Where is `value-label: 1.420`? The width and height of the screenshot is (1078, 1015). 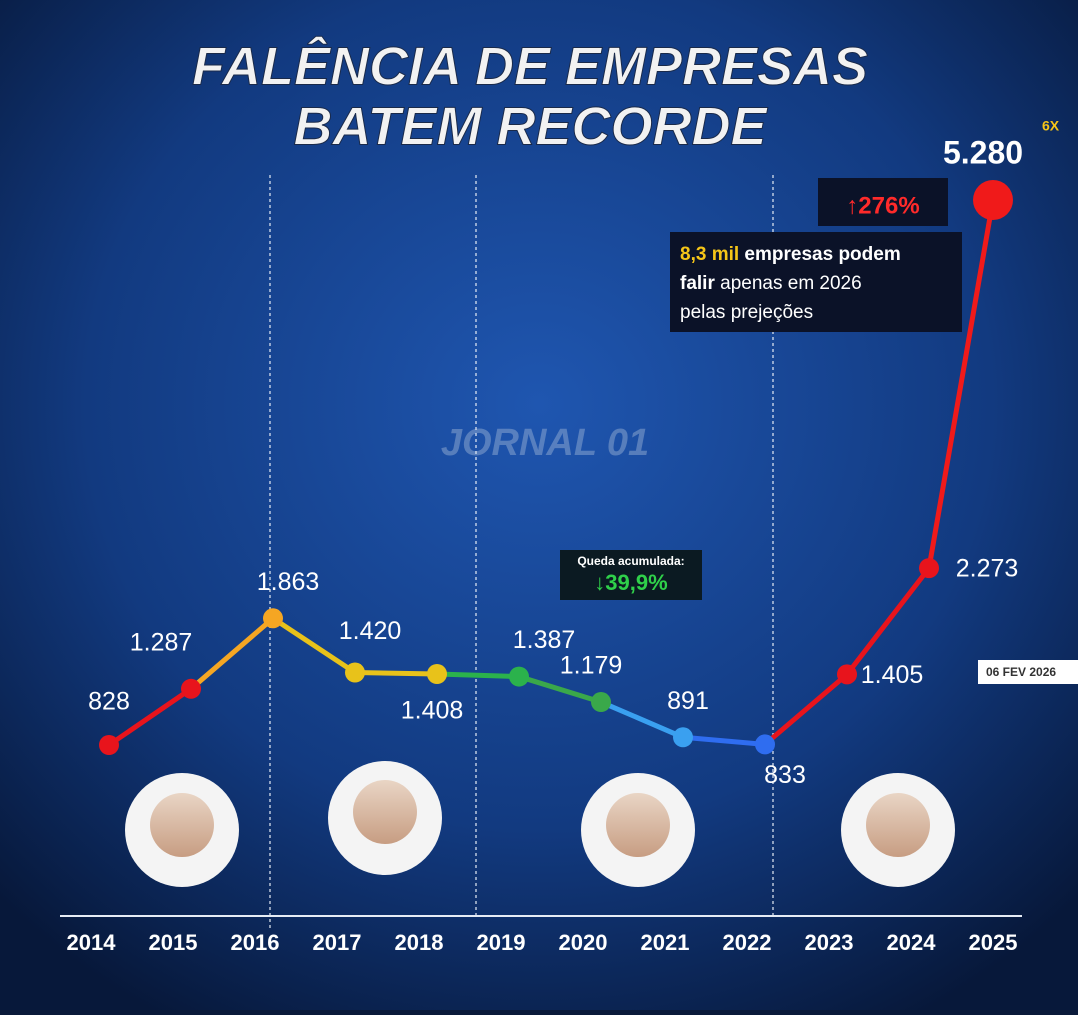
value-label: 1.420 is located at coordinates (370, 631).